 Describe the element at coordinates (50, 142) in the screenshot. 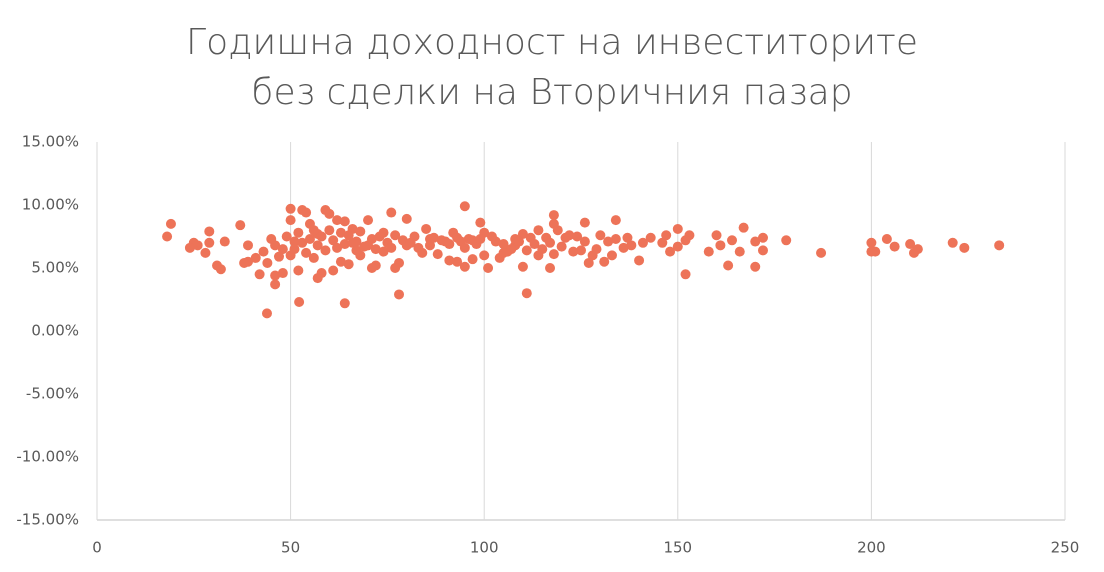

I see `y-tick-label: 15.00%` at that location.